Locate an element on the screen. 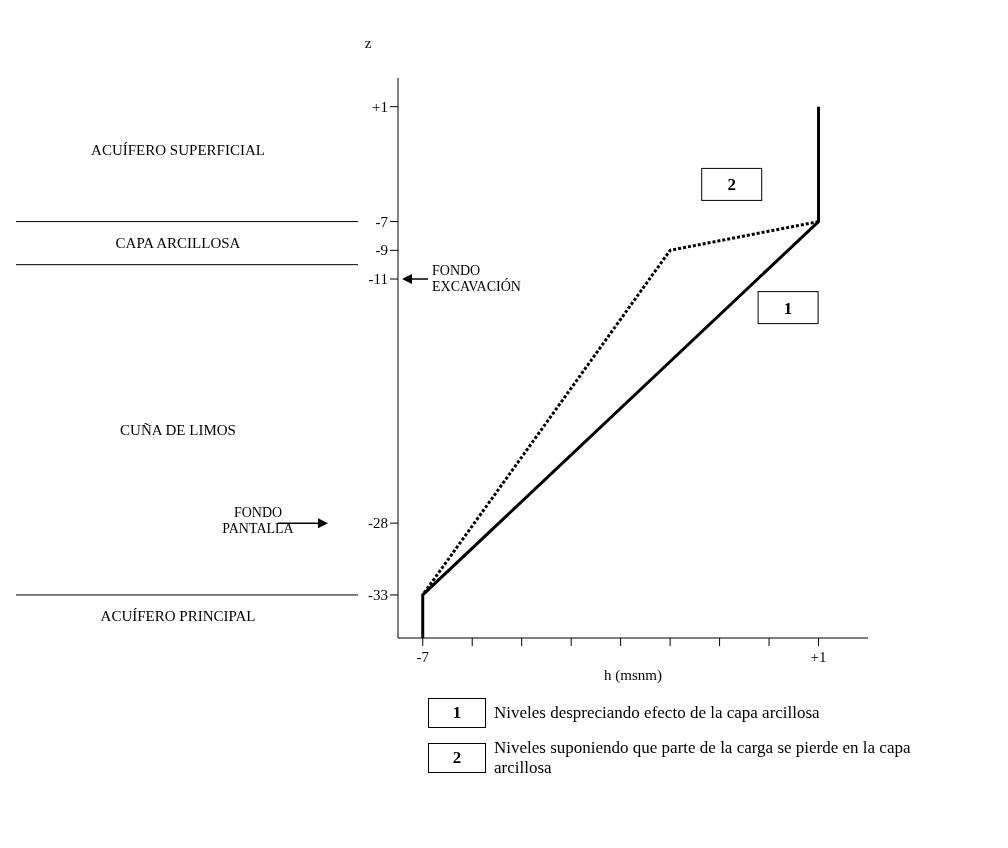  text: CAPA ARCILLOSA is located at coordinates (178, 243).